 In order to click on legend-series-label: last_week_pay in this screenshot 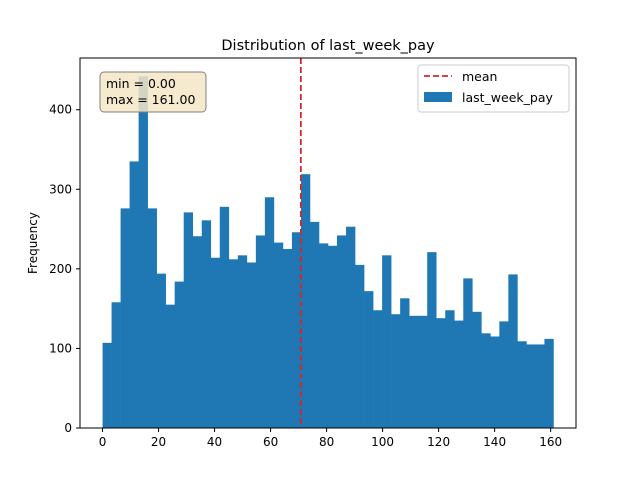, I will do `click(507, 97)`.